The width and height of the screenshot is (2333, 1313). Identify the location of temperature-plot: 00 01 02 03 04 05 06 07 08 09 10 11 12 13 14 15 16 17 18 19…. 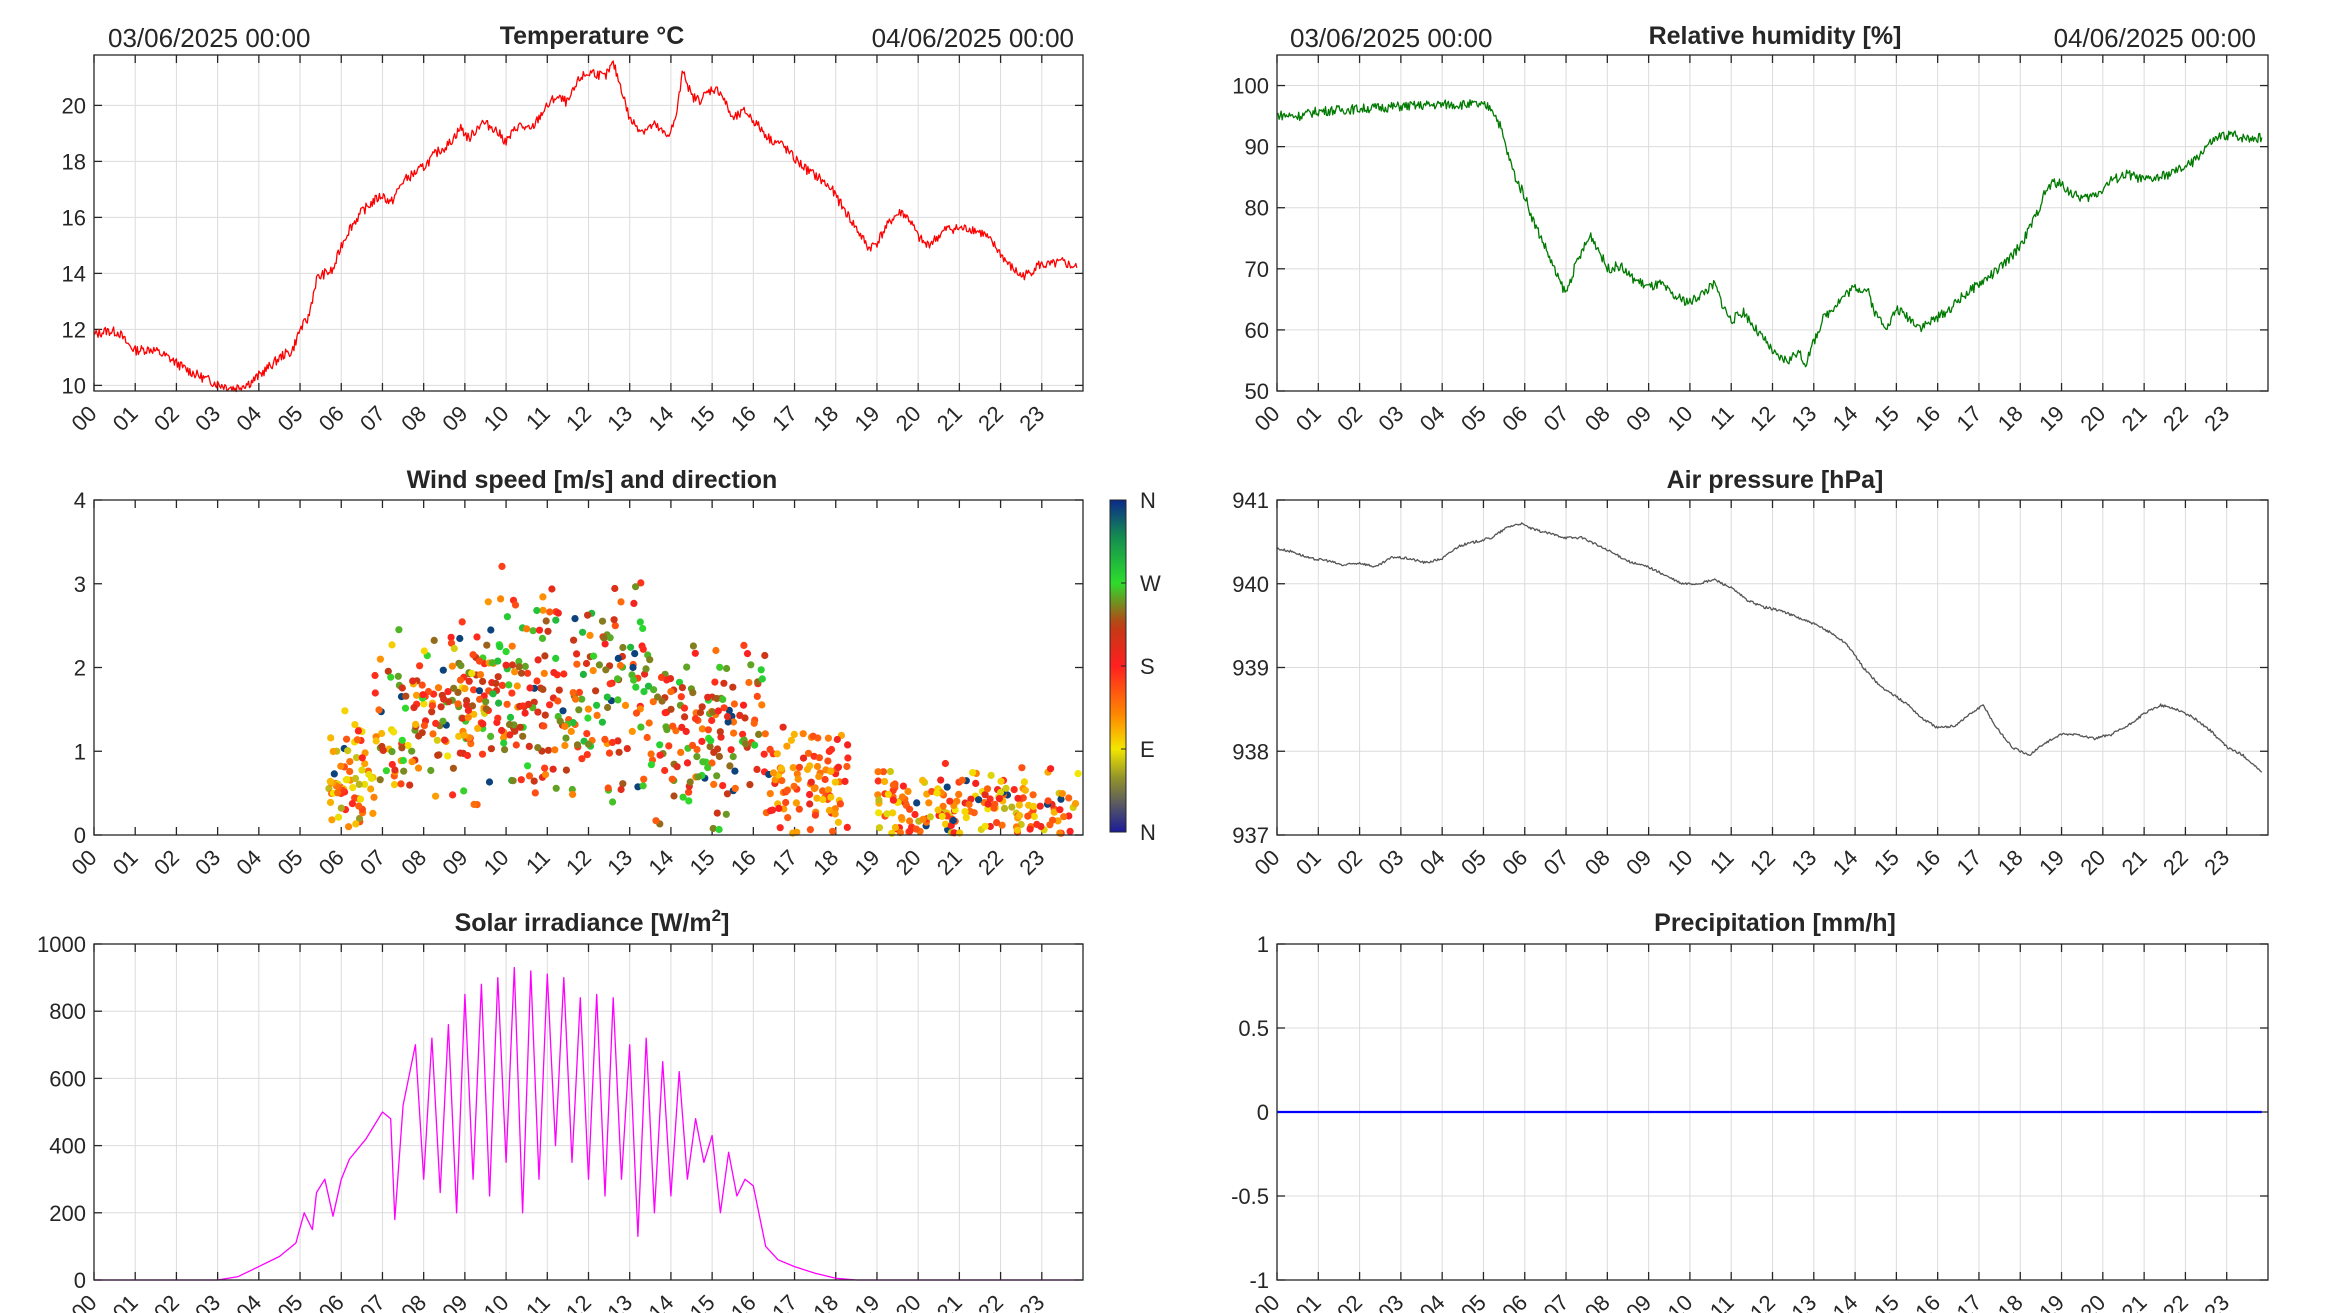
(573, 245).